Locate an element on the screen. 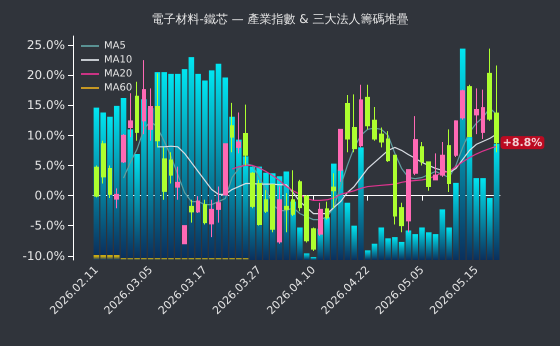 This screenshot has width=560, height=346. chart-title: 電子材料-鐵芯 — 產業指數 & 三大法人籌碼堆疊 is located at coordinates (280, 19).